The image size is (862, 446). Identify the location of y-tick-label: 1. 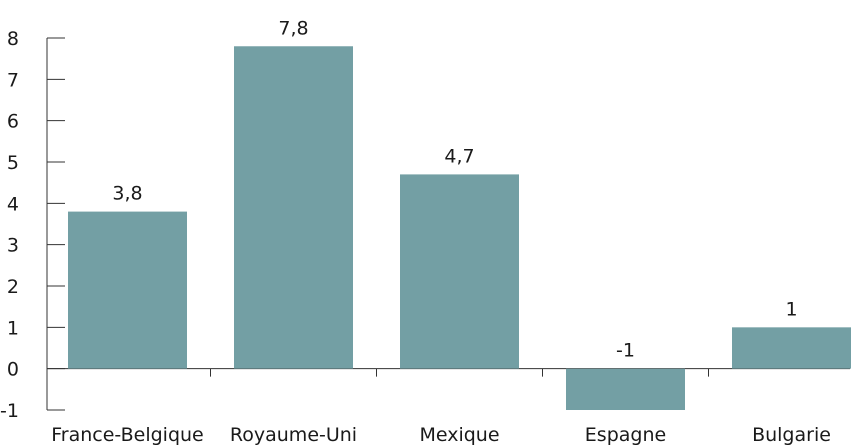
(13, 328).